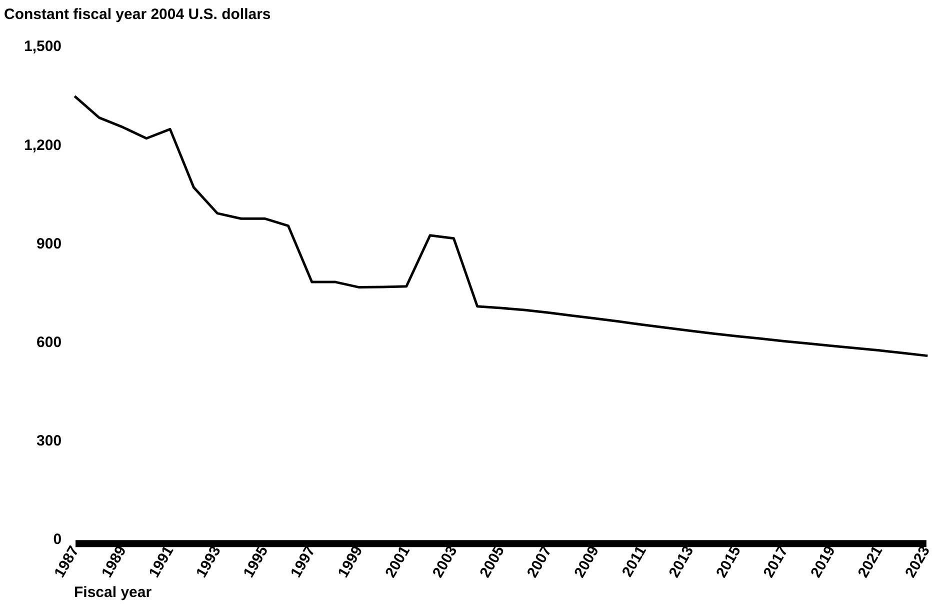 The height and width of the screenshot is (613, 945). Describe the element at coordinates (113, 592) in the screenshot. I see `x-axis-title: Fiscal year` at that location.